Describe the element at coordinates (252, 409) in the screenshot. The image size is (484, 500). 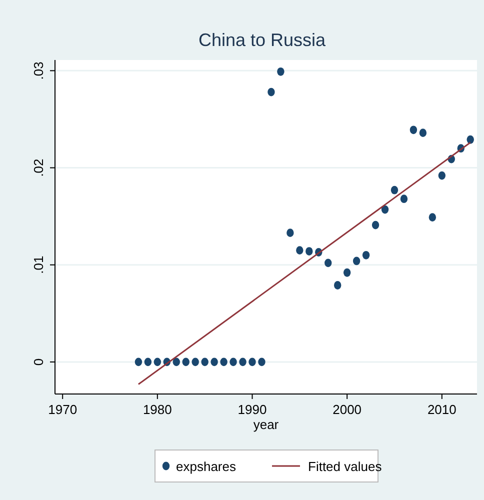
I see `x-tick-label: 1990` at that location.